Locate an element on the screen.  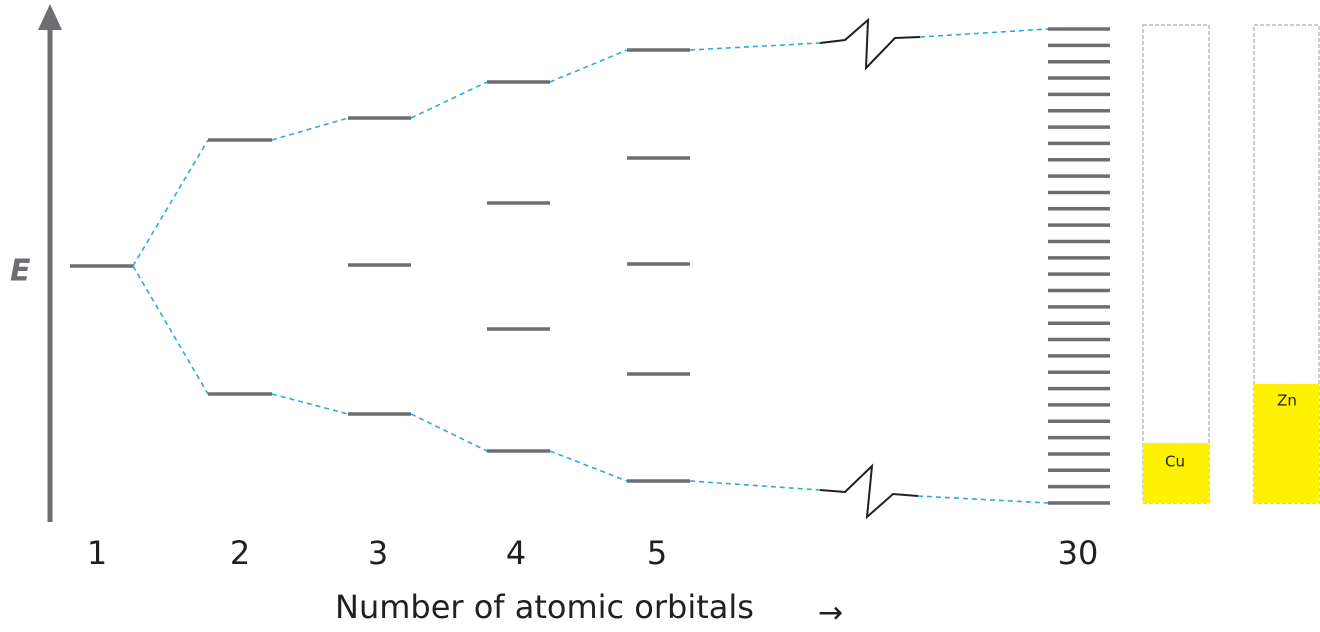
column-label: 2 is located at coordinates (240, 553).